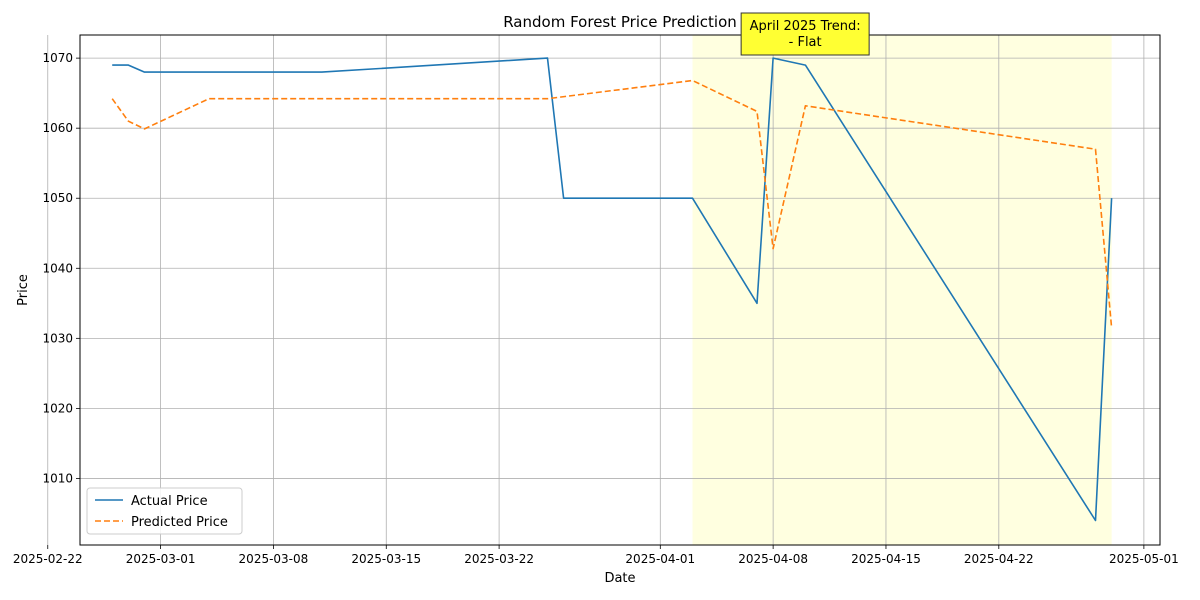 This screenshot has height=600, width=1200. What do you see at coordinates (57, 338) in the screenshot?
I see `y-tick-label: 1030` at bounding box center [57, 338].